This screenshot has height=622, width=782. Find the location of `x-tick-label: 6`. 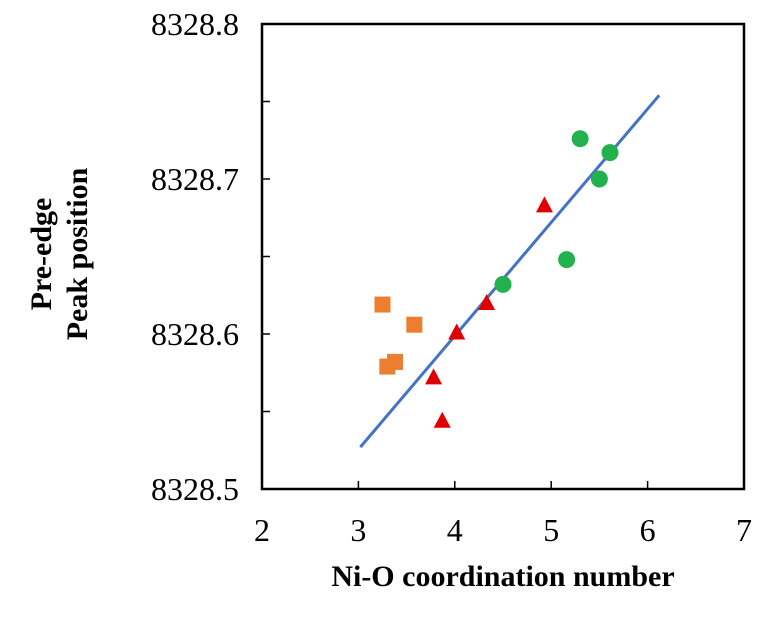

x-tick-label: 6 is located at coordinates (648, 530).